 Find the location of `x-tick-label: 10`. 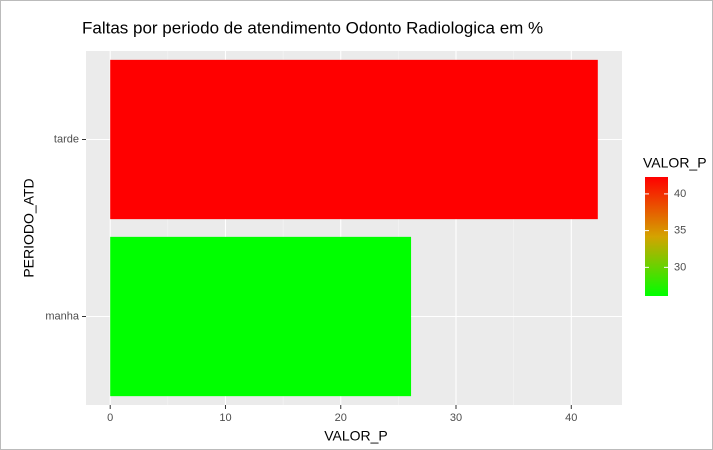

x-tick-label: 10 is located at coordinates (225, 418).